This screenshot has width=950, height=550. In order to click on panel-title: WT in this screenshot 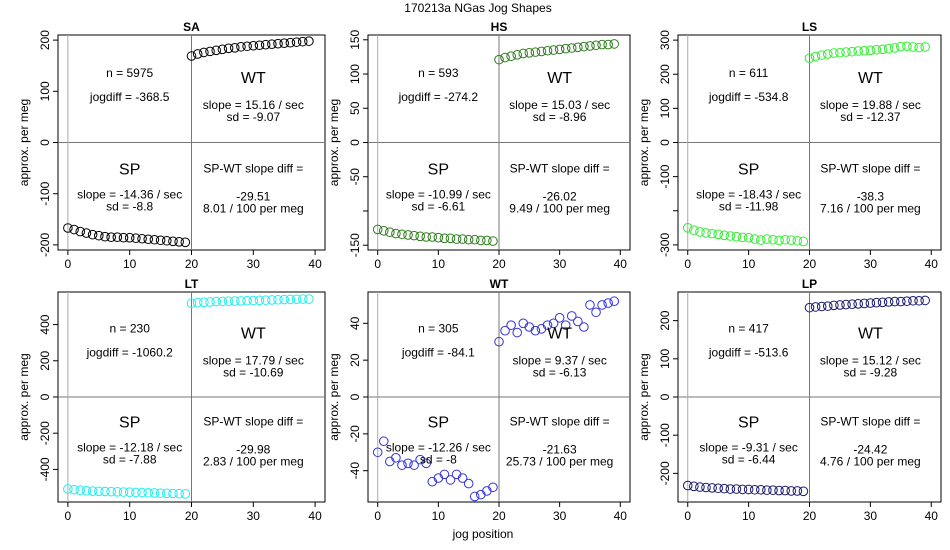, I will do `click(499, 284)`.